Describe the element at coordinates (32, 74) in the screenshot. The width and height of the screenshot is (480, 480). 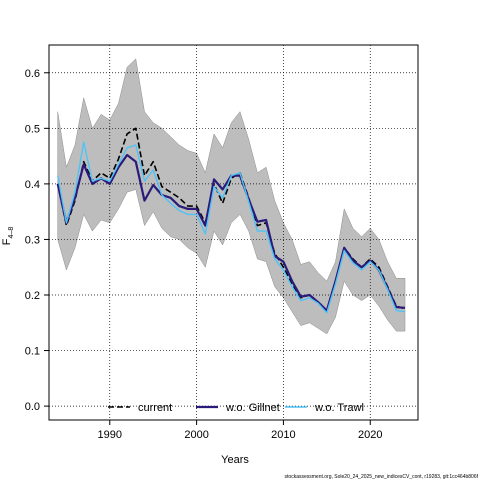
I see `y-tick-label: 0.6` at that location.